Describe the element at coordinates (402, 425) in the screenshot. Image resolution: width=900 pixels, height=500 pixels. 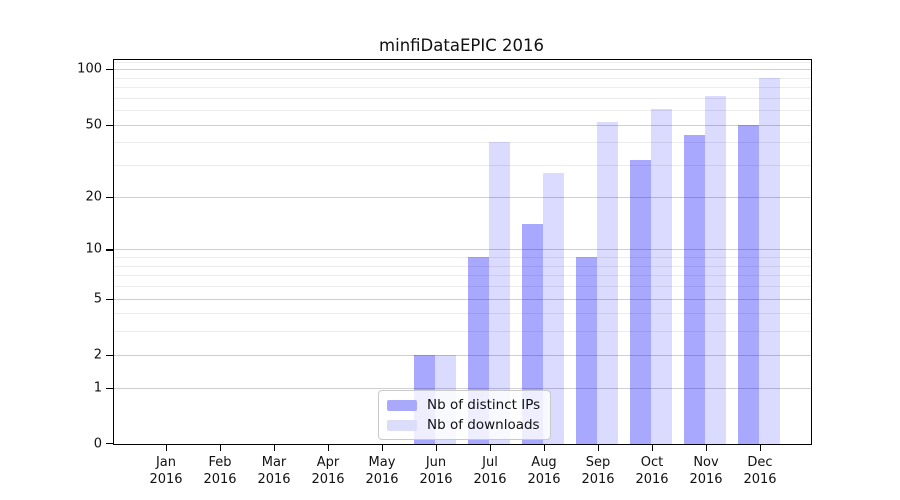
I see `legend-swatch-downloads` at that location.